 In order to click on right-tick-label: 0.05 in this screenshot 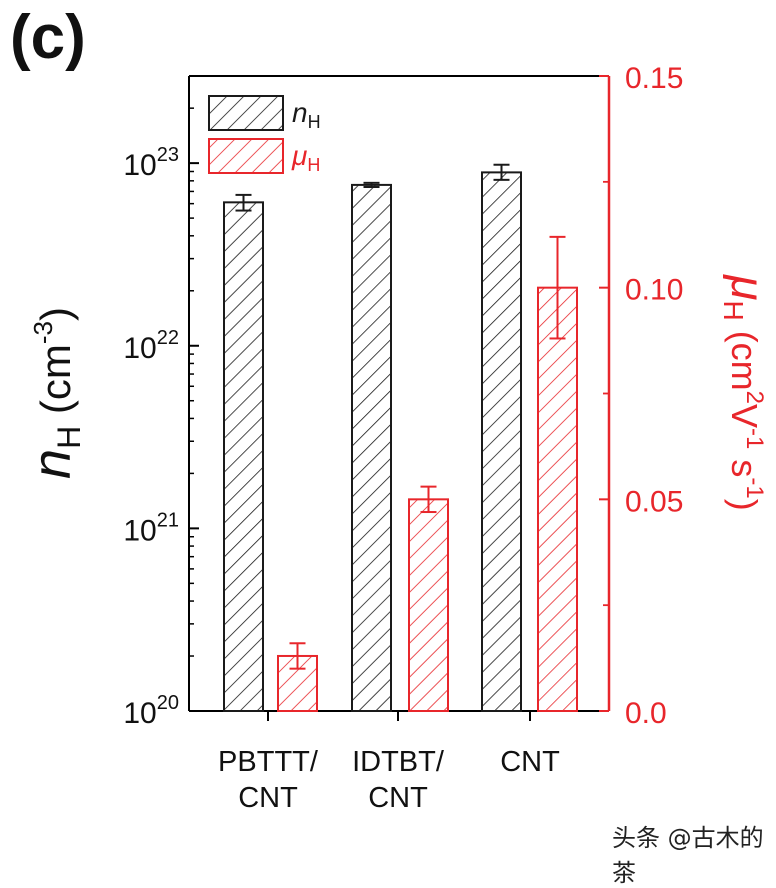, I will do `click(654, 501)`.